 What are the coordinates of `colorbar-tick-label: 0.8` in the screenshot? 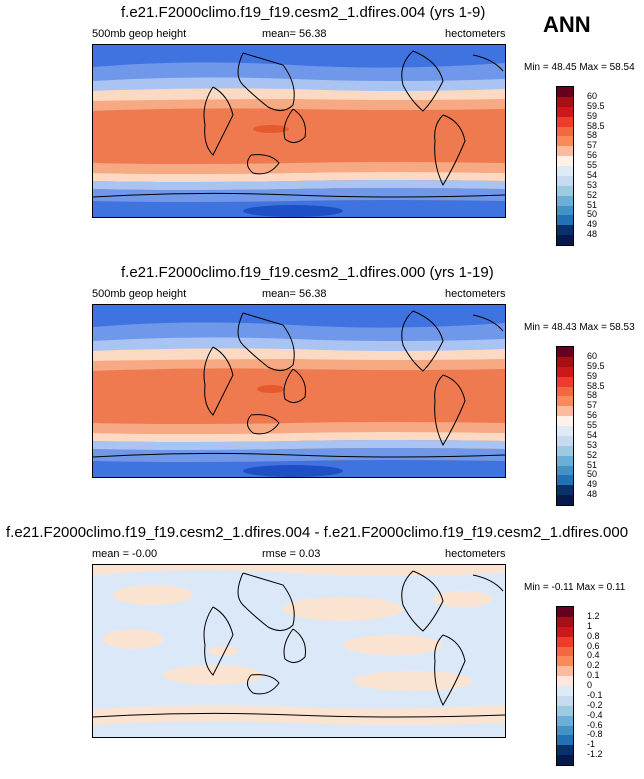 It's located at (593, 635).